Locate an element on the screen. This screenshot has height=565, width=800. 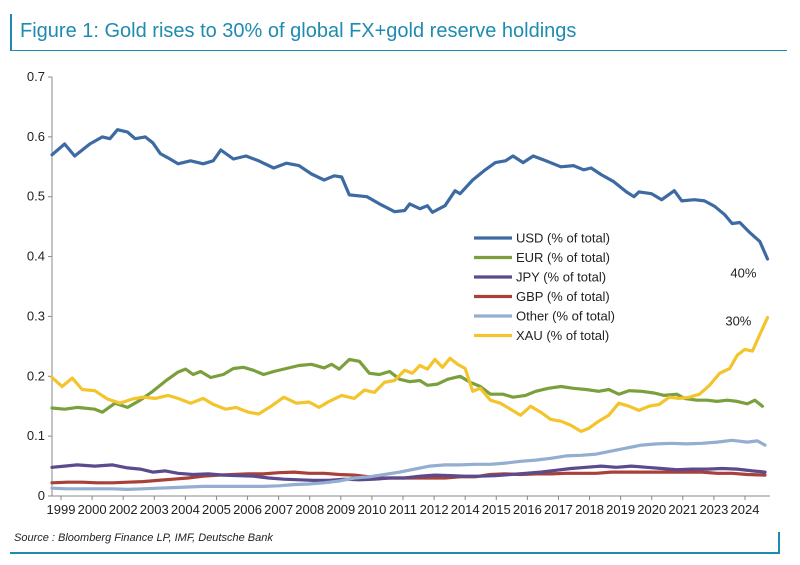
x-tick-label: 2018 is located at coordinates (589, 509).